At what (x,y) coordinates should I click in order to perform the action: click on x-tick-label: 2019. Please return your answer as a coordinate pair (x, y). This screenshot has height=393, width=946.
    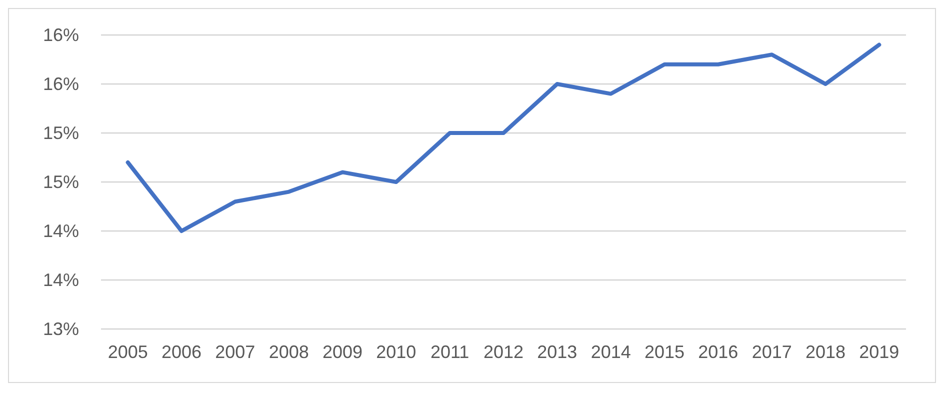
    Looking at the image, I should click on (879, 352).